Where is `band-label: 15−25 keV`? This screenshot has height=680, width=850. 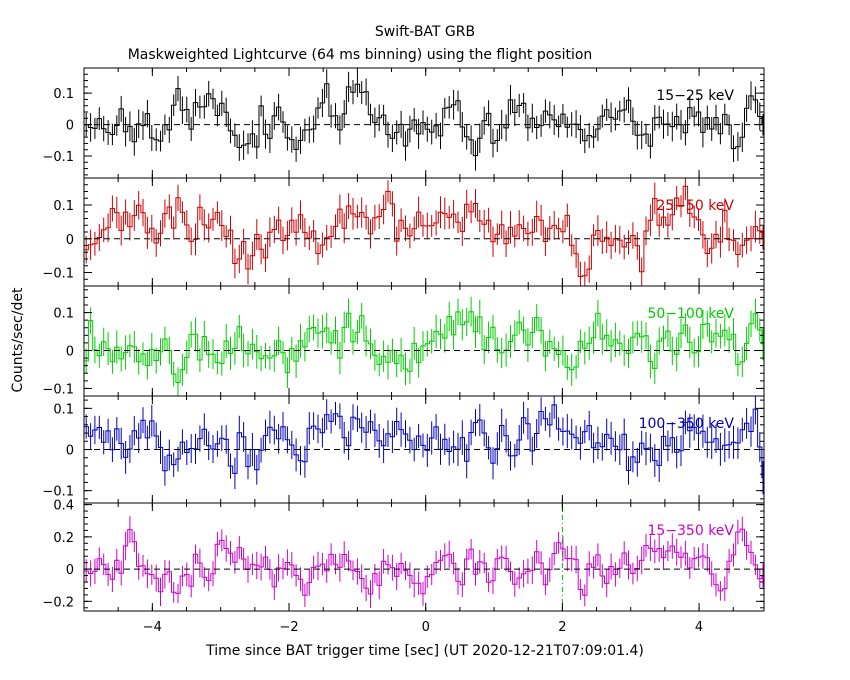
band-label: 15−25 keV is located at coordinates (695, 96).